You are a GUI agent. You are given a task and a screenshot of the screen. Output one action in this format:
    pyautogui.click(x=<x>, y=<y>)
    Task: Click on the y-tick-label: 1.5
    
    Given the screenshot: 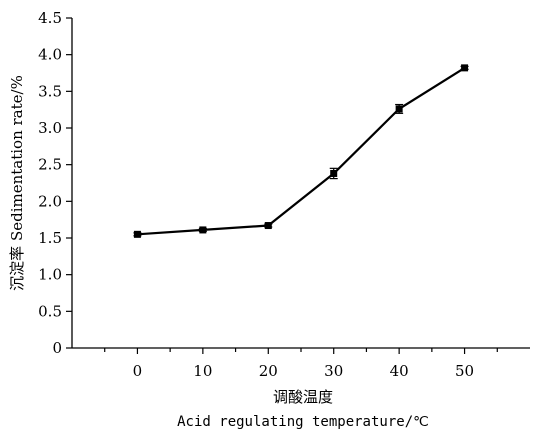 What is the action you would take?
    pyautogui.click(x=50, y=238)
    